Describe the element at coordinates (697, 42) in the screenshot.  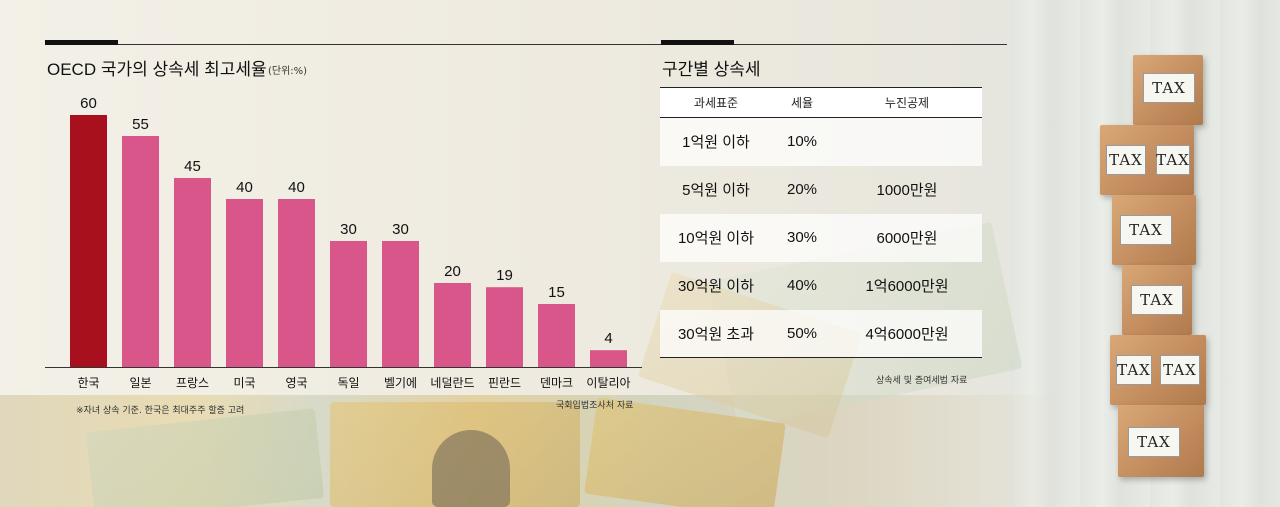
I see `header-accent-right` at that location.